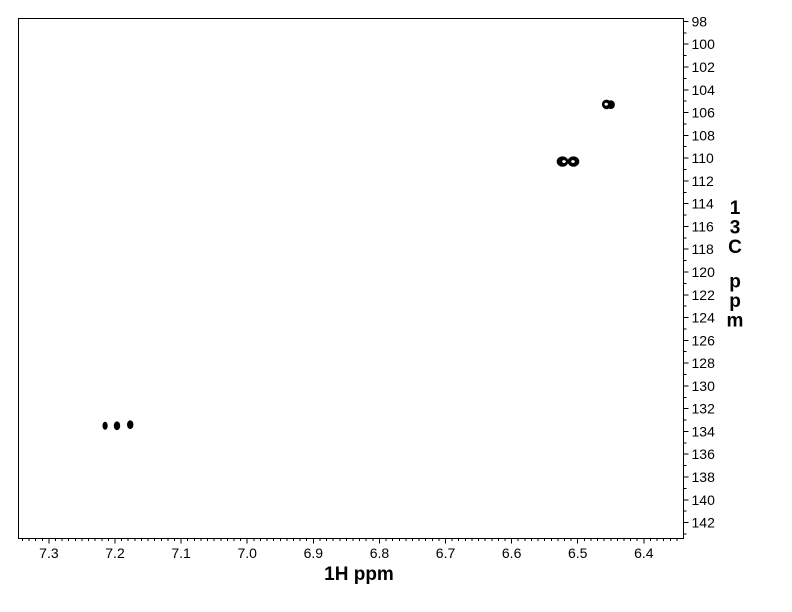 Image resolution: width=792 pixels, height=612 pixels. Describe the element at coordinates (446, 553) in the screenshot. I see `x-tick-label: 6.7` at that location.